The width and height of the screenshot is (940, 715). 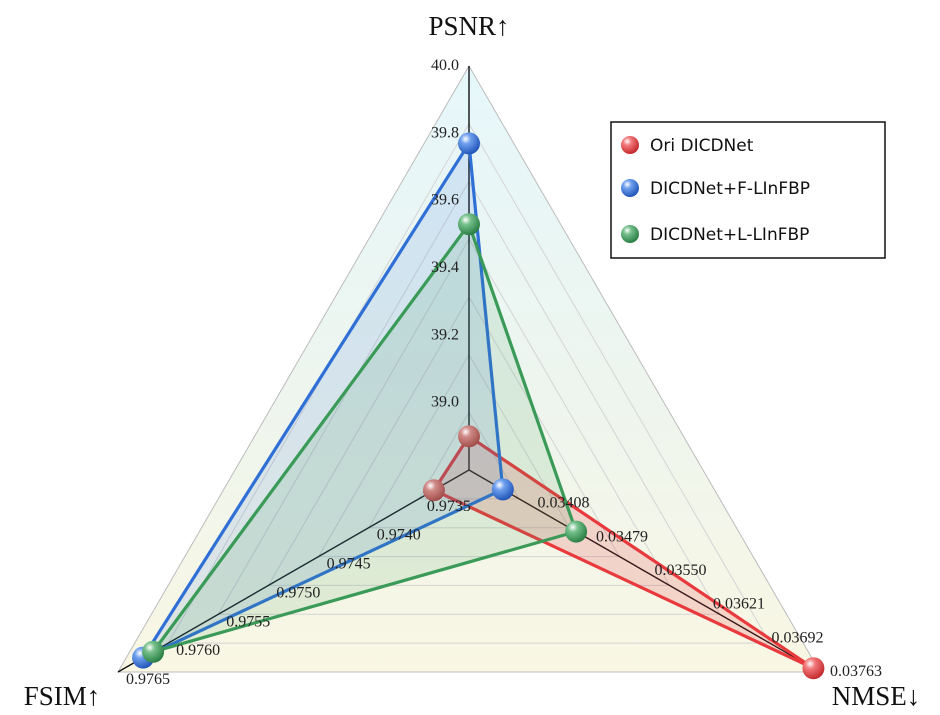 I want to click on tick-label: 0.03550, so click(x=681, y=570).